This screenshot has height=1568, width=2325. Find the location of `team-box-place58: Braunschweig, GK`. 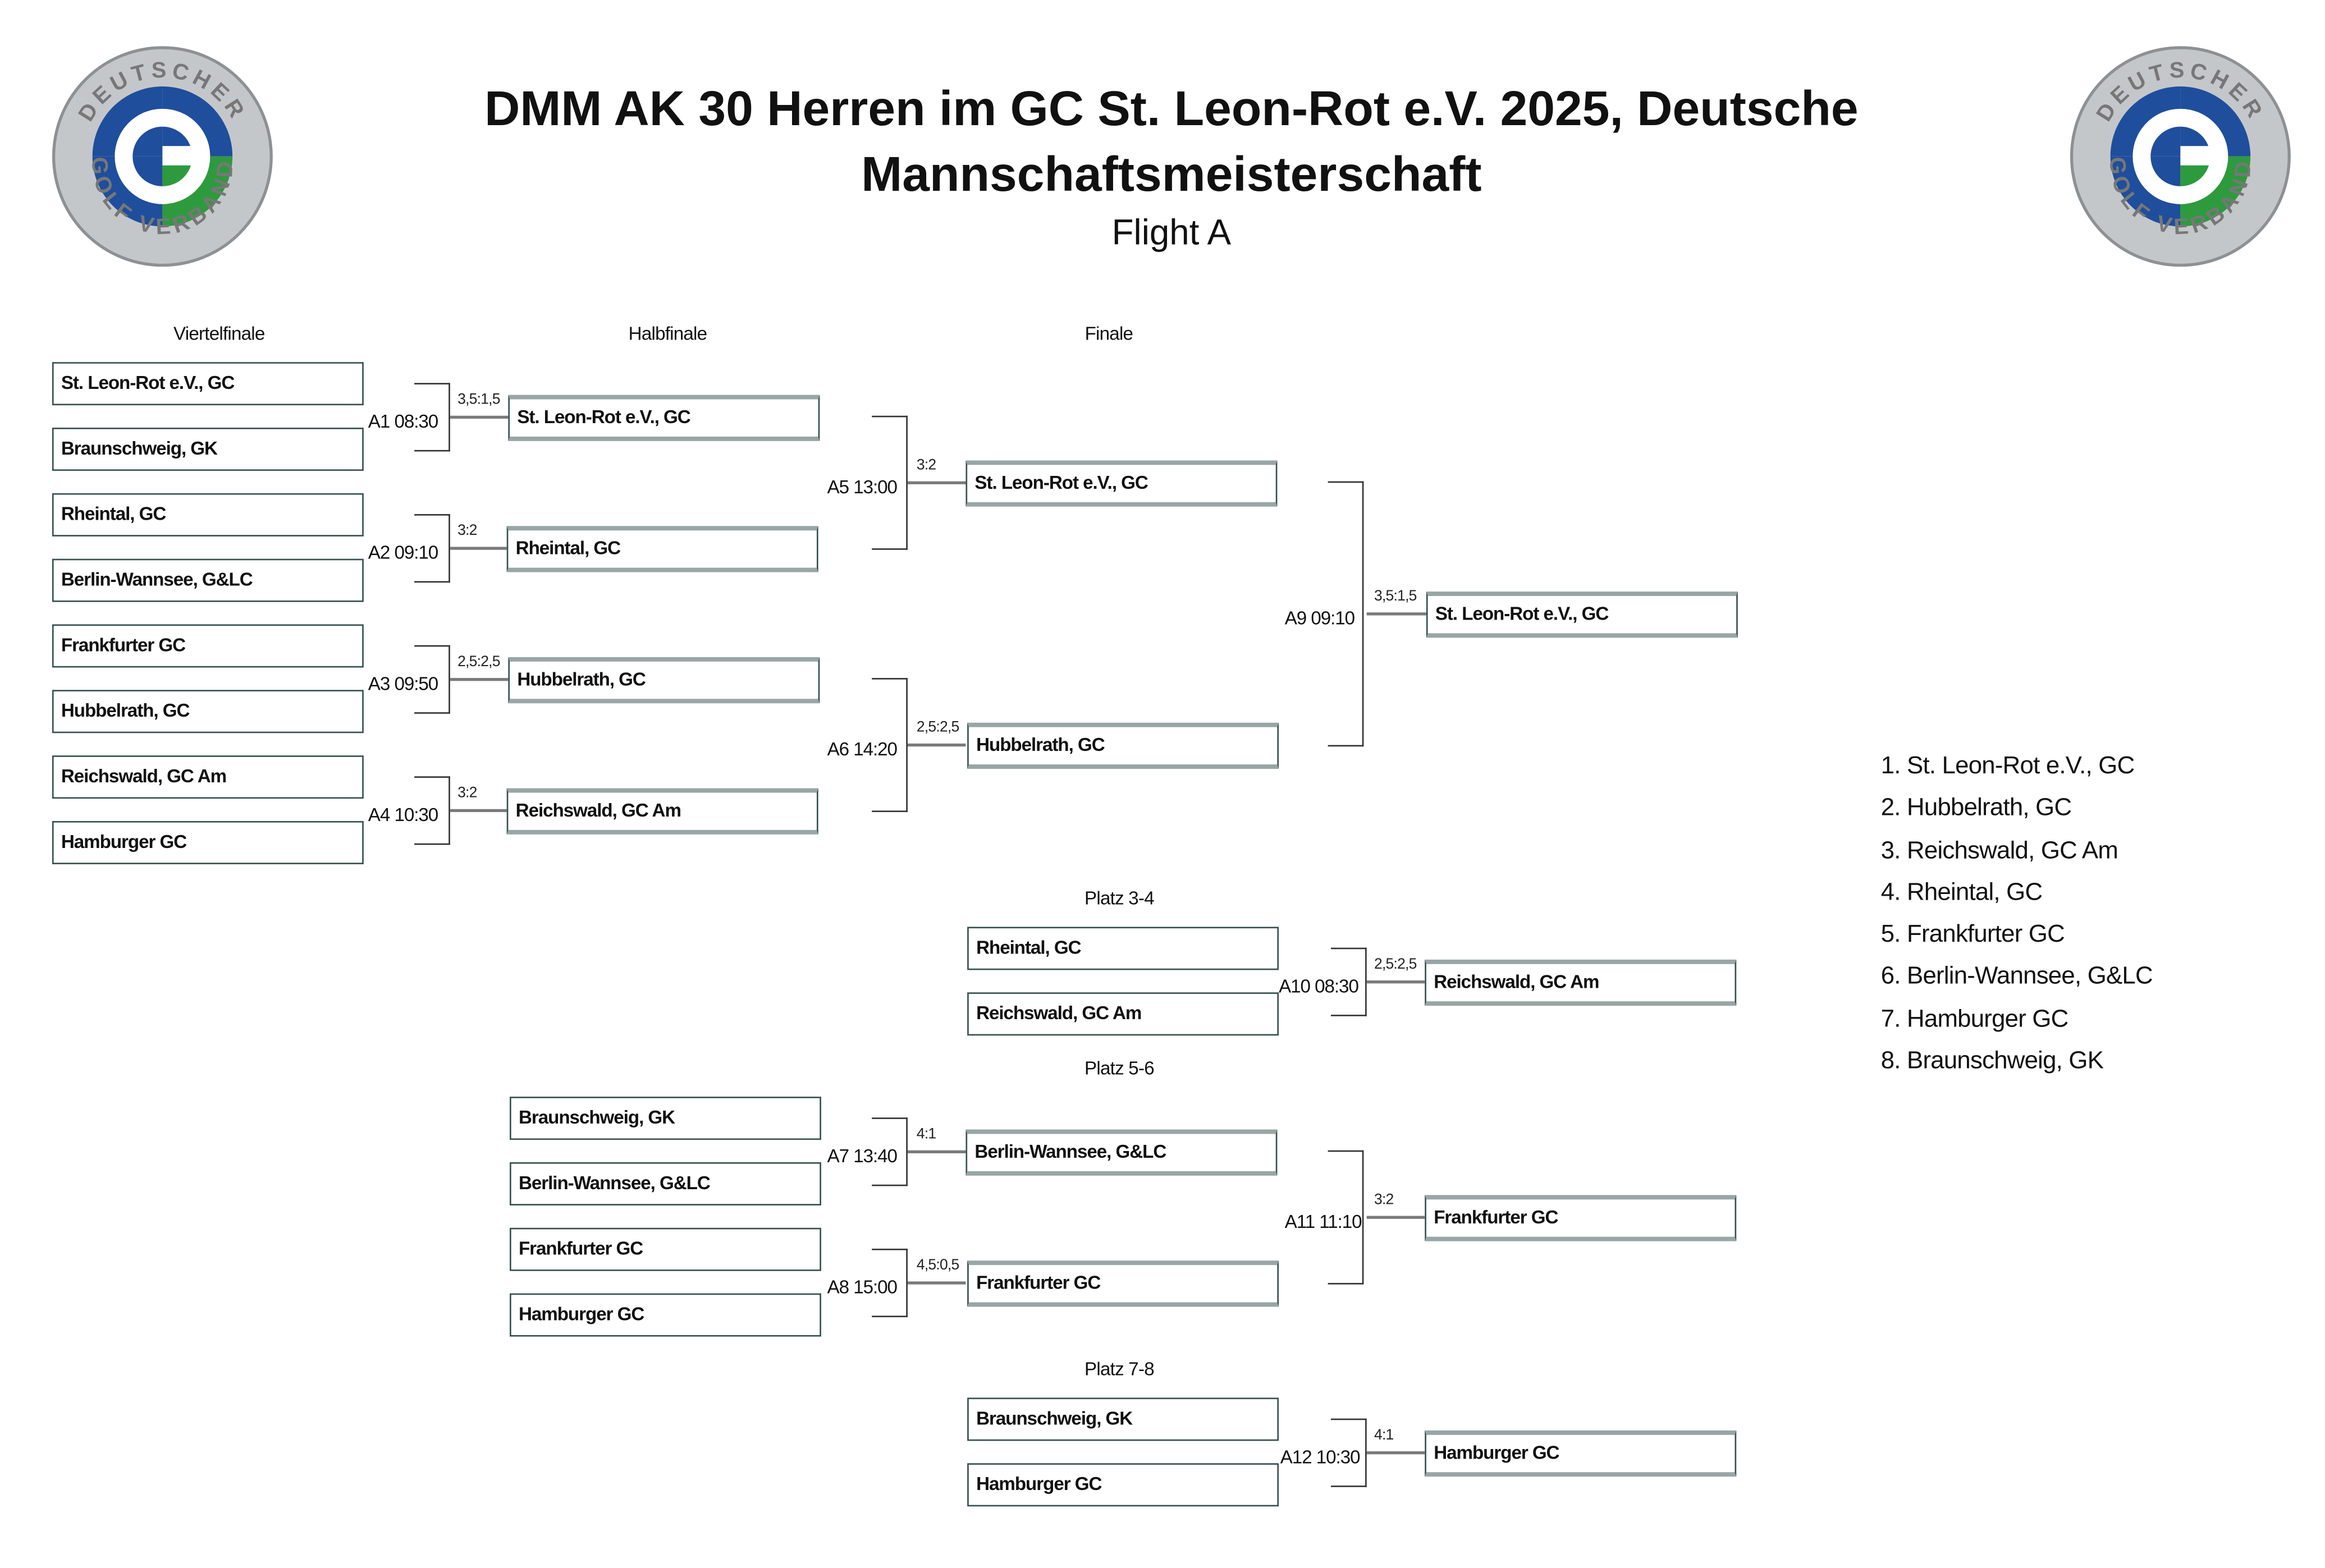

team-box-place58: Braunschweig, GK is located at coordinates (665, 1119).